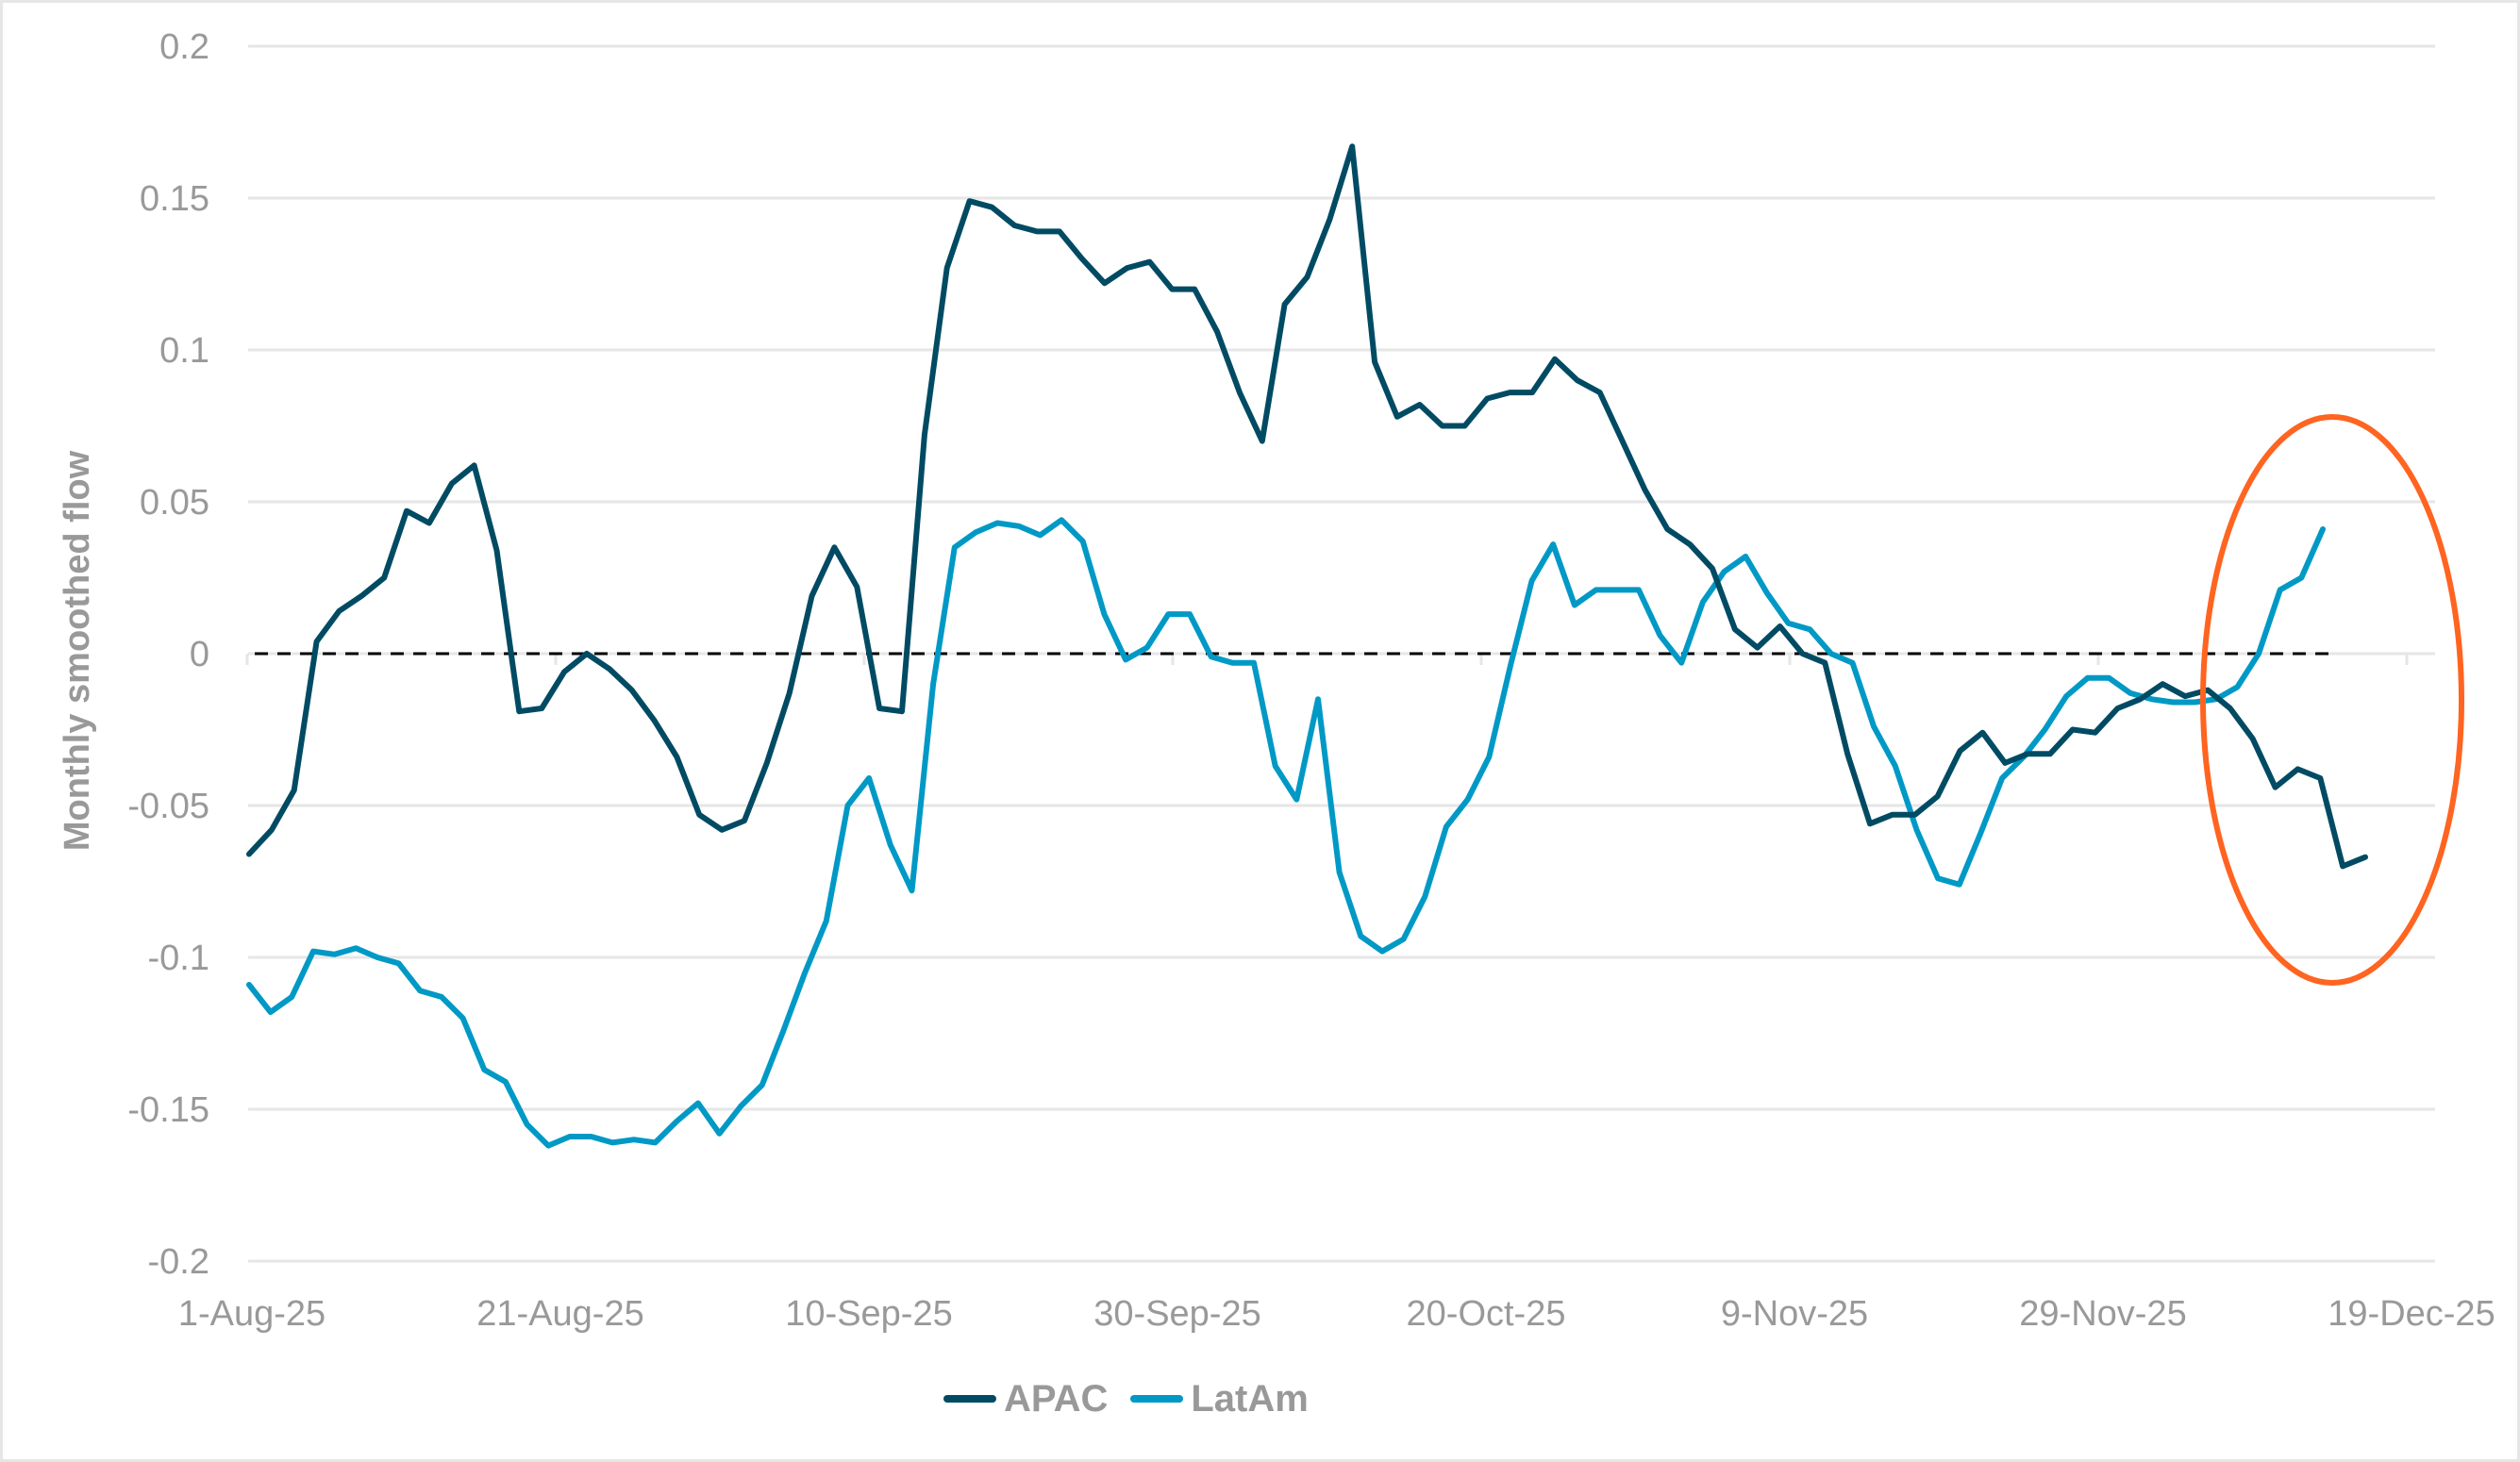 This screenshot has width=2520, height=1462. Describe the element at coordinates (251, 1314) in the screenshot. I see `x-tick-label: 1-Aug-25` at that location.